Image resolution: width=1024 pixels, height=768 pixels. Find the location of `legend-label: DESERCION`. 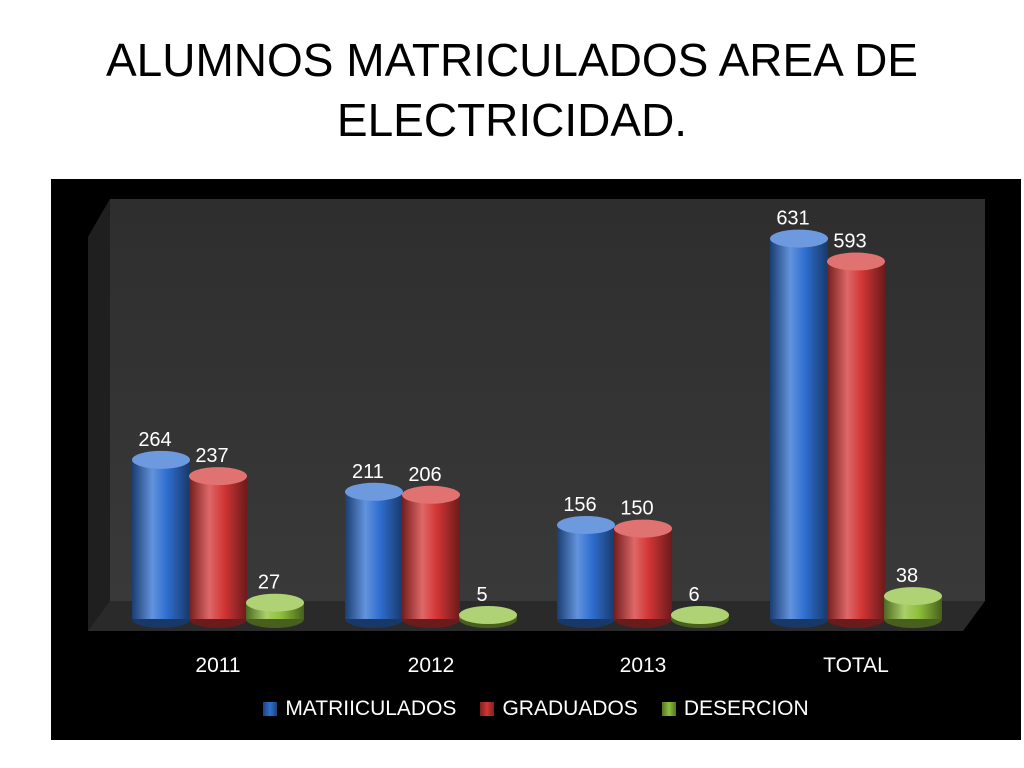

legend-label: DESERCION is located at coordinates (746, 708).